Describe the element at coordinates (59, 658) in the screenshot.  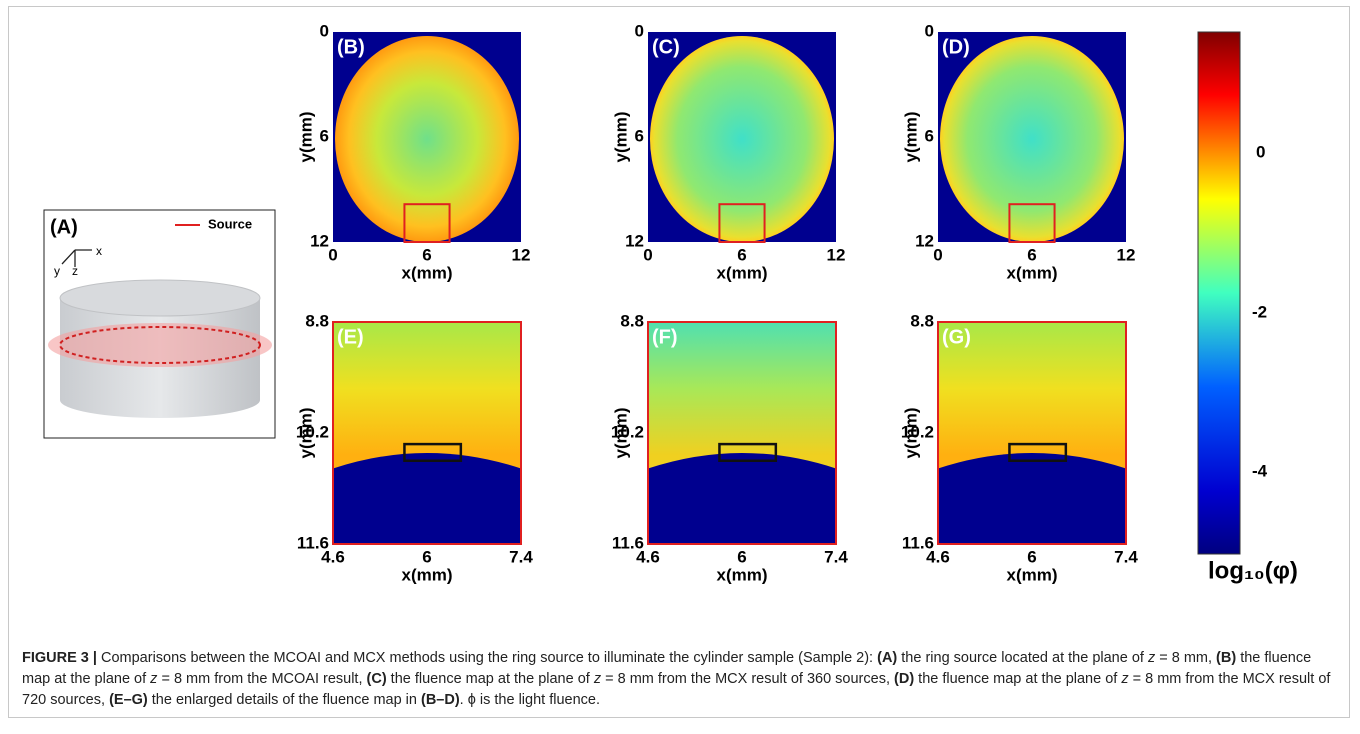
I see `caption-run: FIGURE 3 |` at that location.